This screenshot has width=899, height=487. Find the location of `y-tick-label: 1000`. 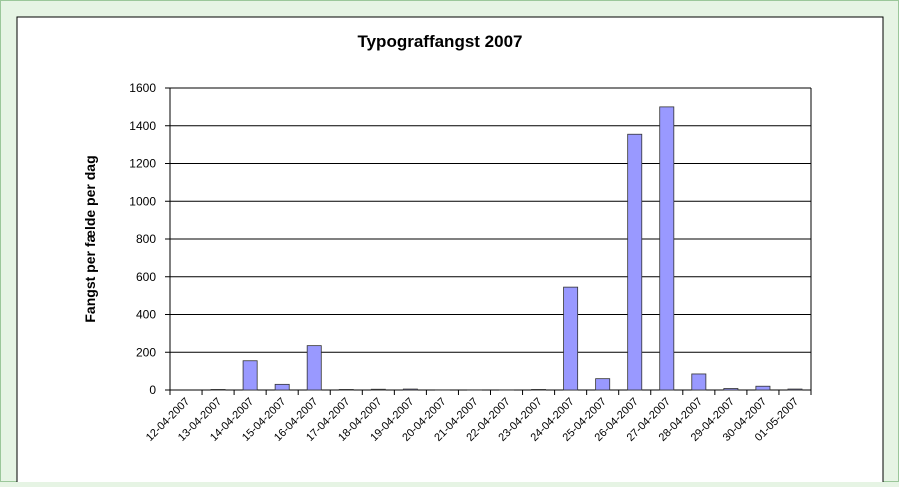

y-tick-label: 1000 is located at coordinates (142, 201).